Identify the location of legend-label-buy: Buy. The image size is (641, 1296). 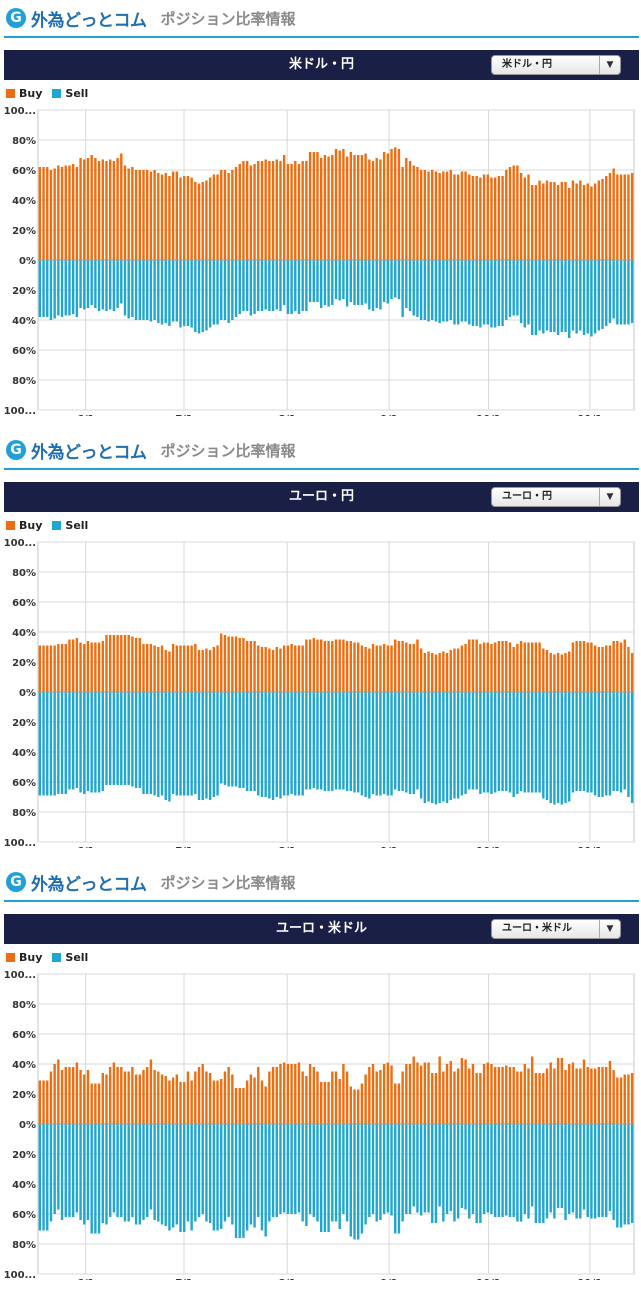
(31, 957).